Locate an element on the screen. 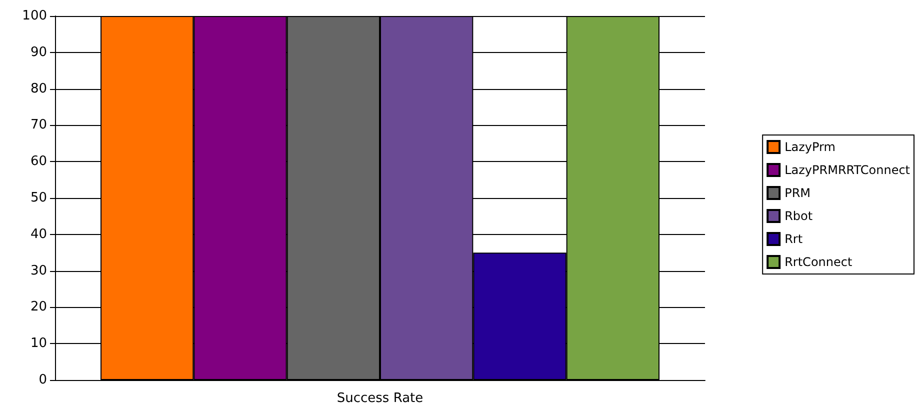 The image size is (916, 409). legend-label: LazyPRMRRTConnect is located at coordinates (847, 170).